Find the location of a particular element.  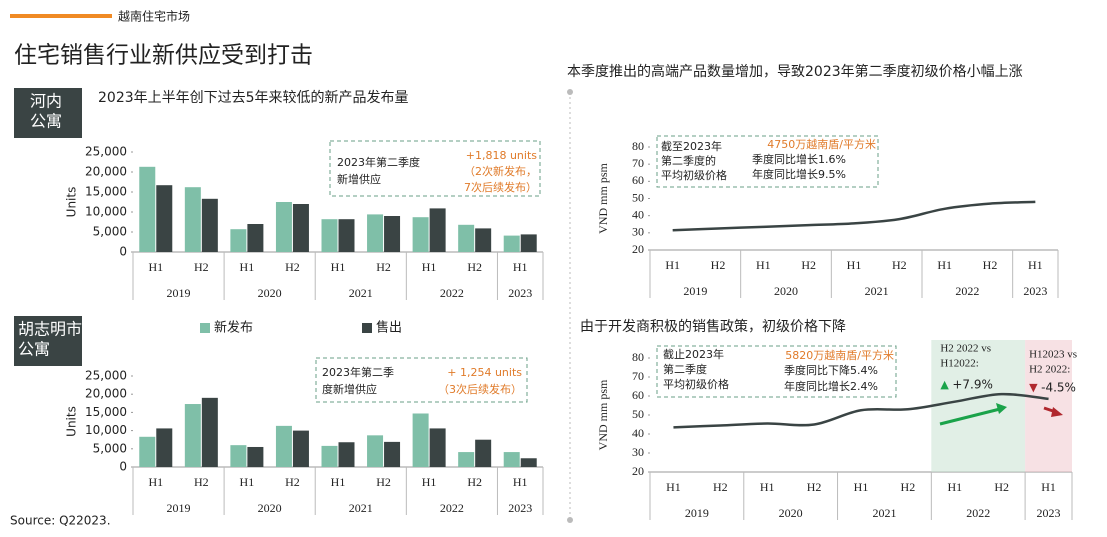

divider-end is located at coordinates (570, 520).